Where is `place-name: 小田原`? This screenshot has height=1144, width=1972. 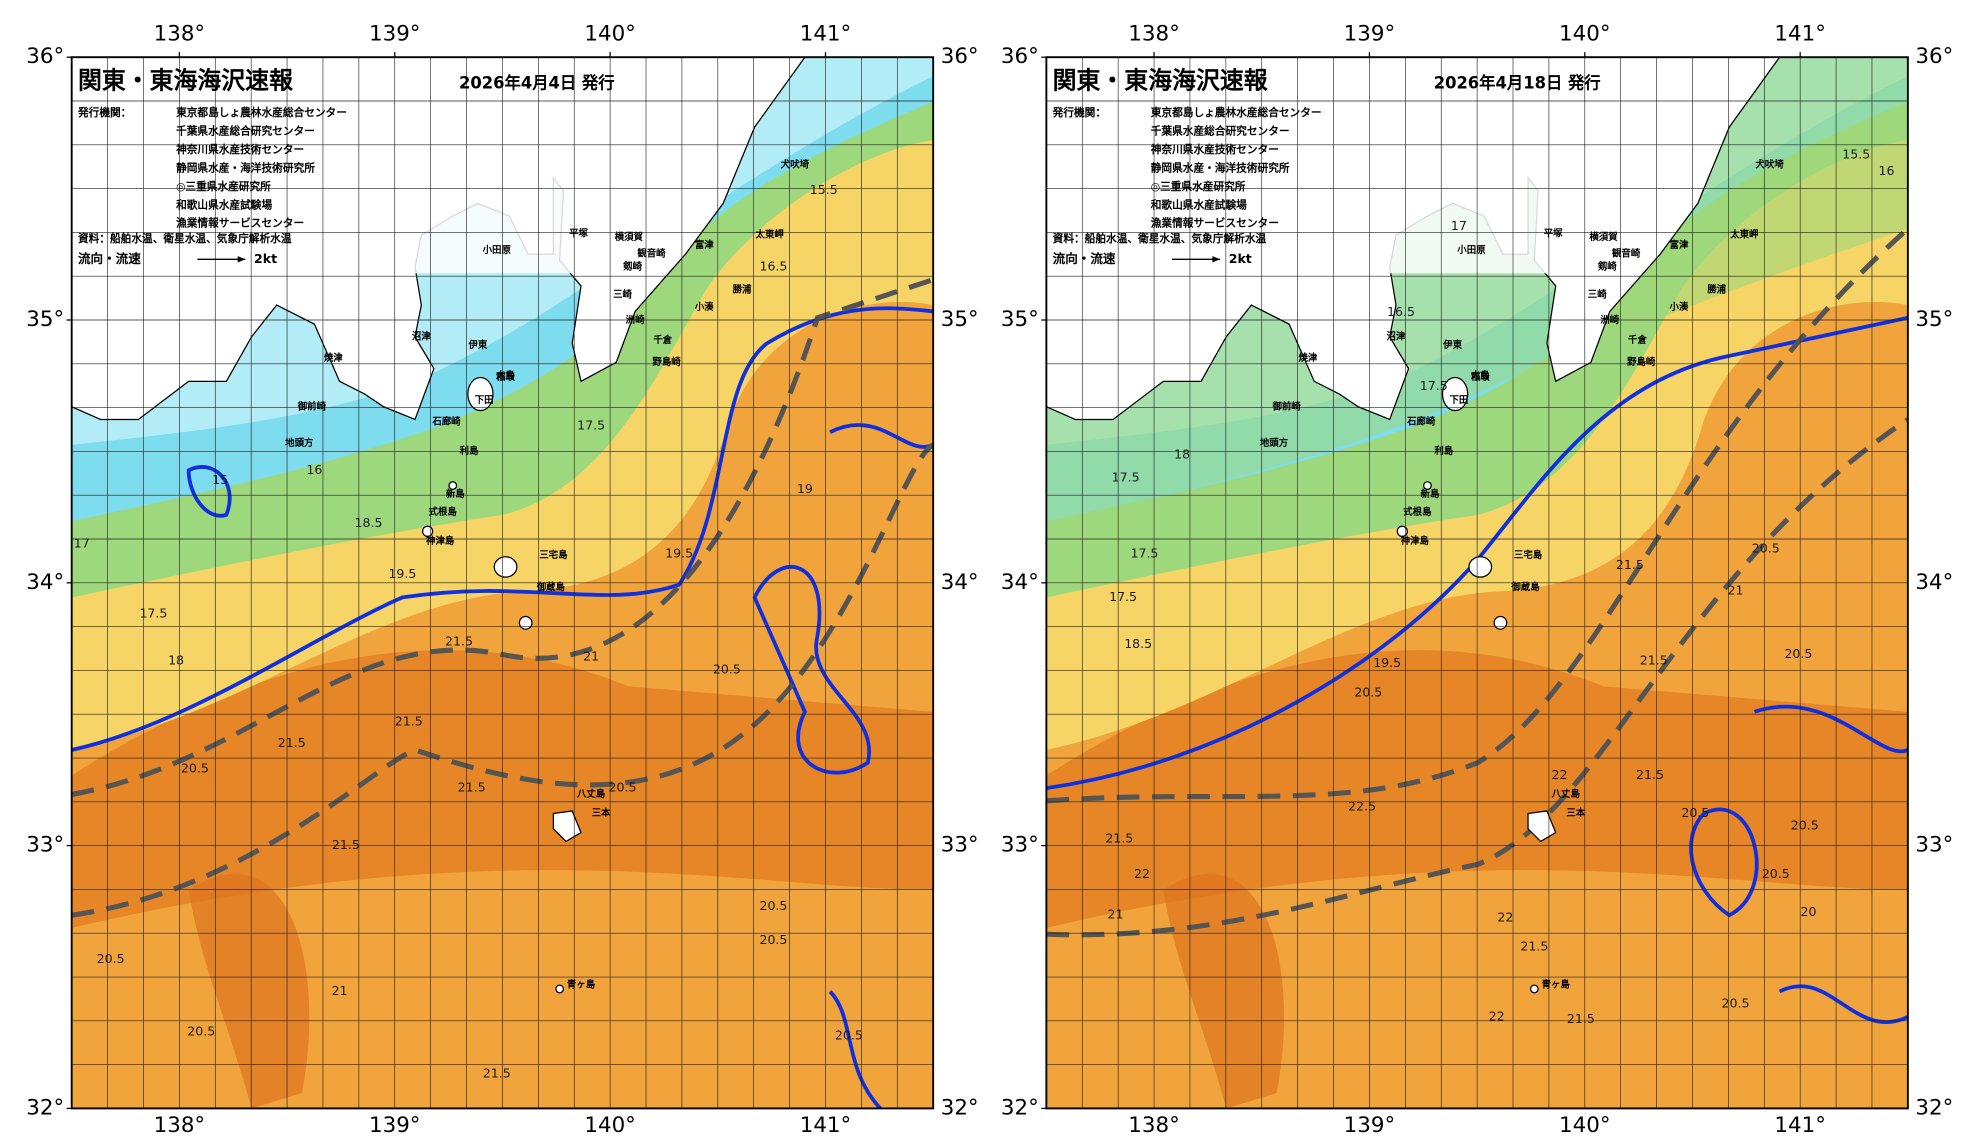
place-name: 小田原 is located at coordinates (1471, 250).